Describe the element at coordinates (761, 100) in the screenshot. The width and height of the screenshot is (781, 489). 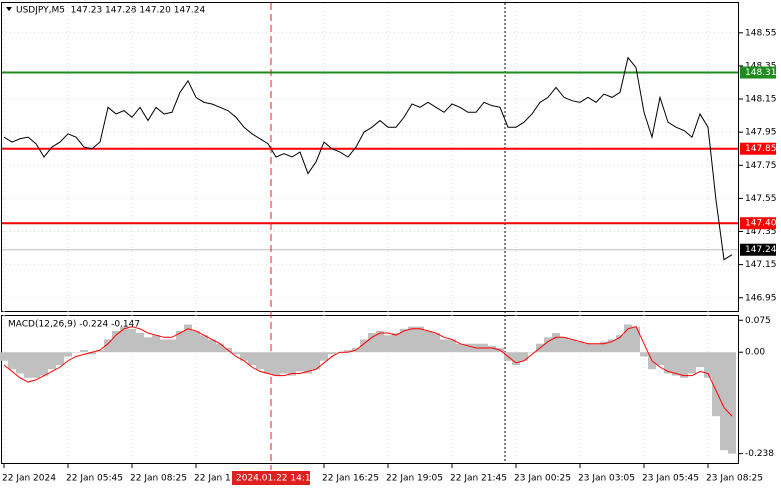
I see `y-tick-label: 148.15` at that location.